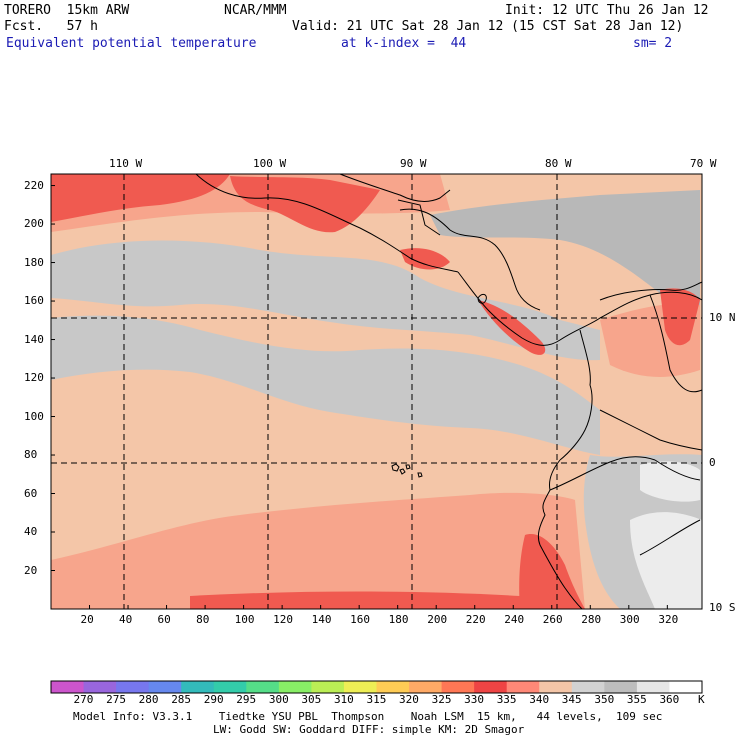 The height and width of the screenshot is (740, 740). What do you see at coordinates (482, 298) in the screenshot?
I see `lake-nicaragua` at bounding box center [482, 298].